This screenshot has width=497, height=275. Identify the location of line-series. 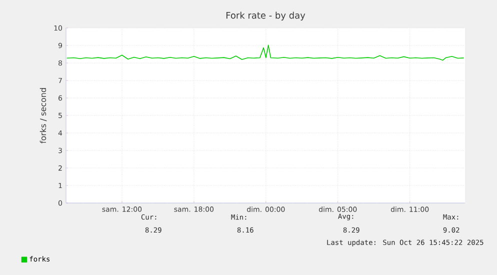
(265, 52).